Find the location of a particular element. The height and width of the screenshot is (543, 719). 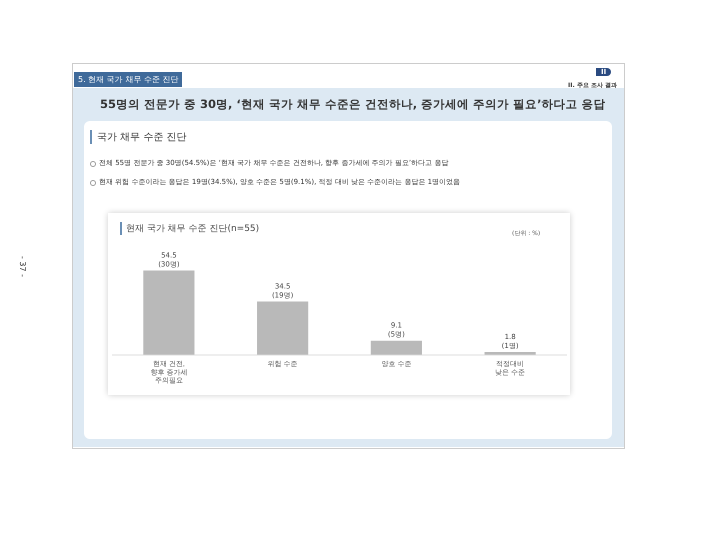

text: 55명의 전문가 중 30명, ‘현재 국가 채무 수준은 건전하나, 증가세에 주의가 필요’하다고 응답 is located at coordinates (353, 104).